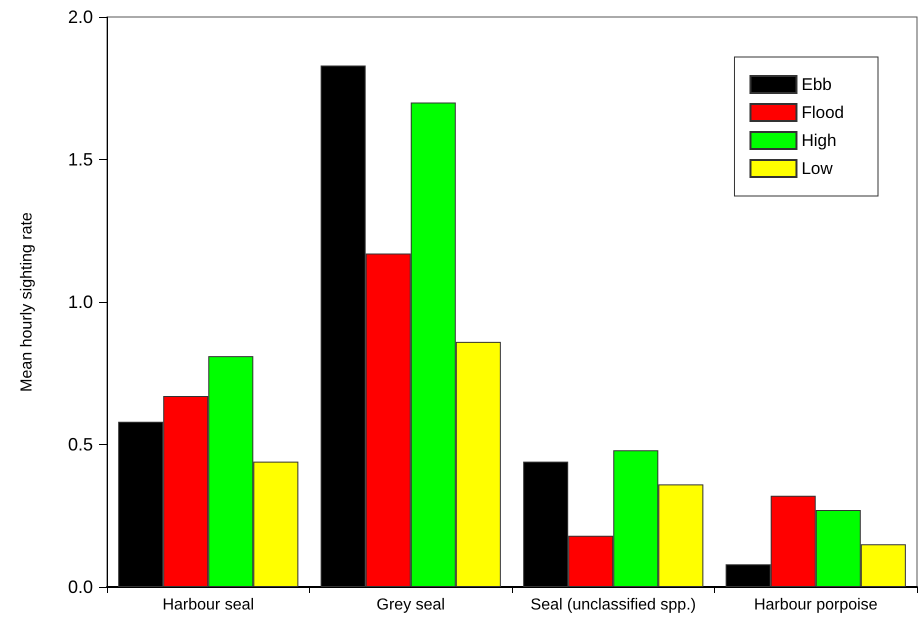 The height and width of the screenshot is (627, 918). Describe the element at coordinates (27, 302) in the screenshot. I see `y-axis-title: Mean hourly sighting rate` at that location.